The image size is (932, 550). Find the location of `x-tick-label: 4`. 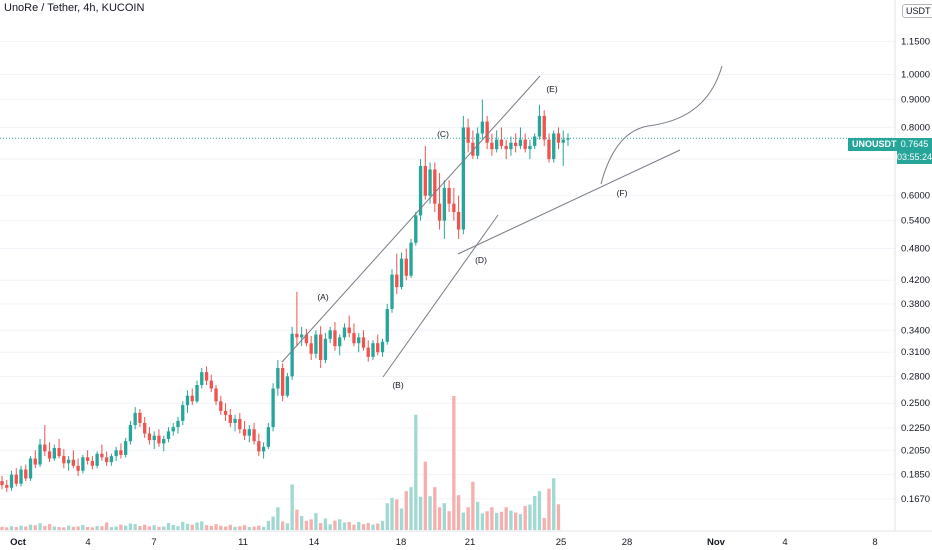

x-tick-label: 4 is located at coordinates (784, 542).